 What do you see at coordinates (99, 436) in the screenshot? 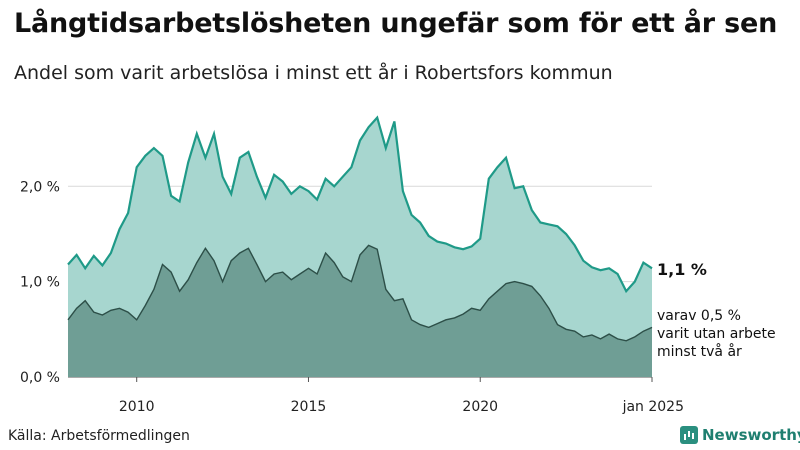
I see `source-note: Källa: Arbetsförmedlingen` at bounding box center [99, 436].